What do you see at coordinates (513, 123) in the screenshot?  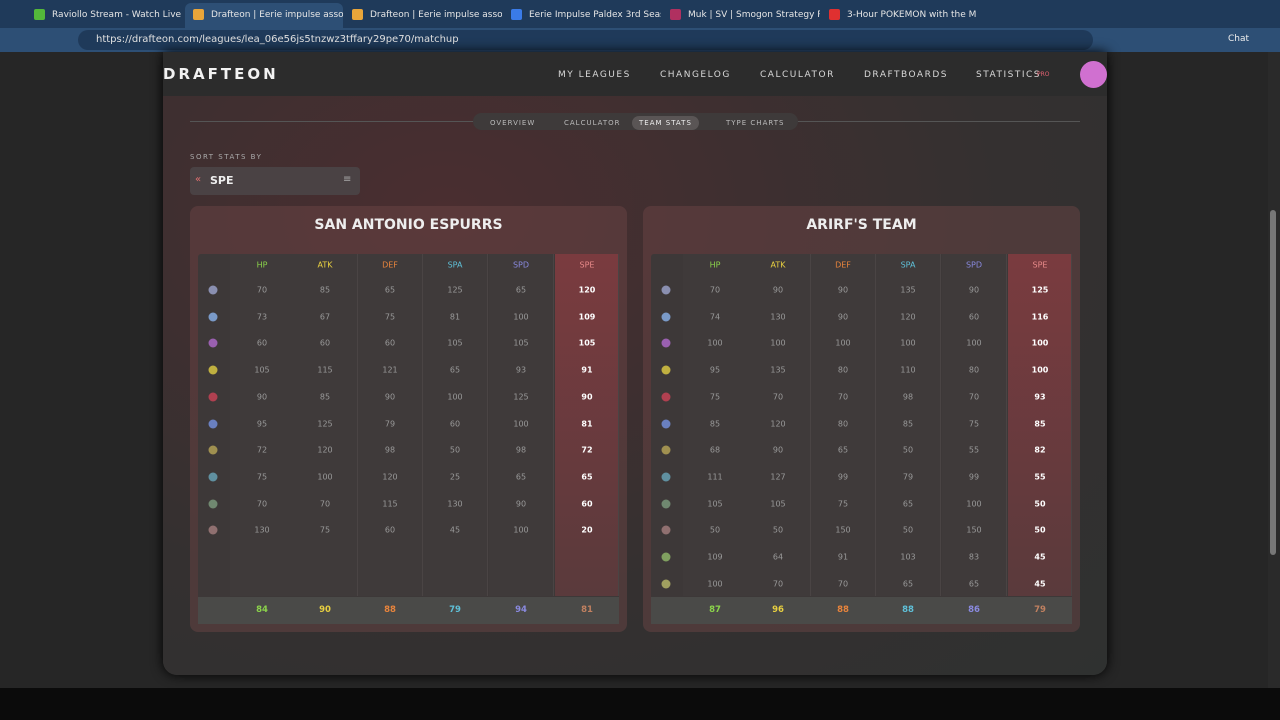 I see `subnav-tab: OVERVIEW` at bounding box center [513, 123].